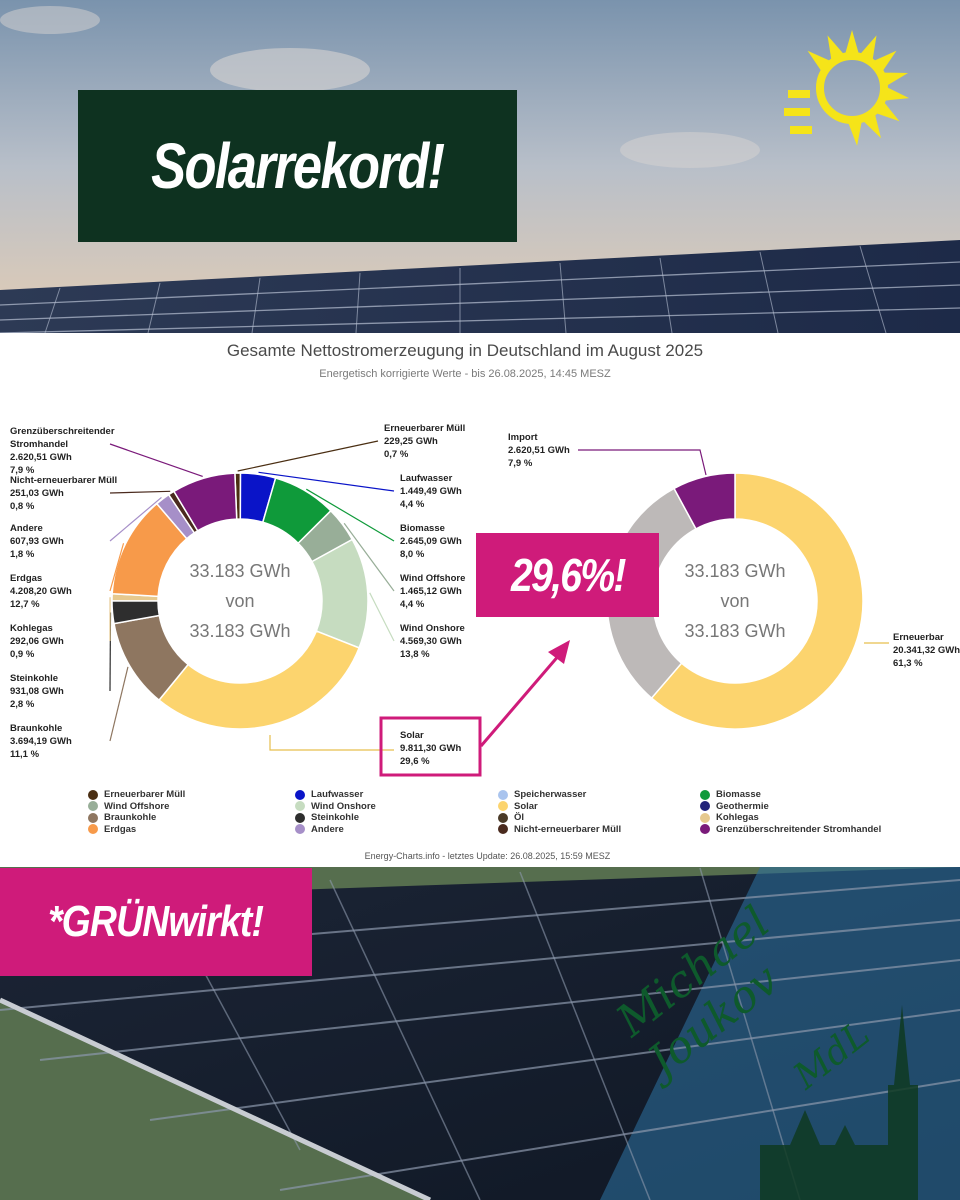  What do you see at coordinates (431, 541) in the screenshot?
I see `left-label-biomasse: 2.645,09 GWh` at bounding box center [431, 541].